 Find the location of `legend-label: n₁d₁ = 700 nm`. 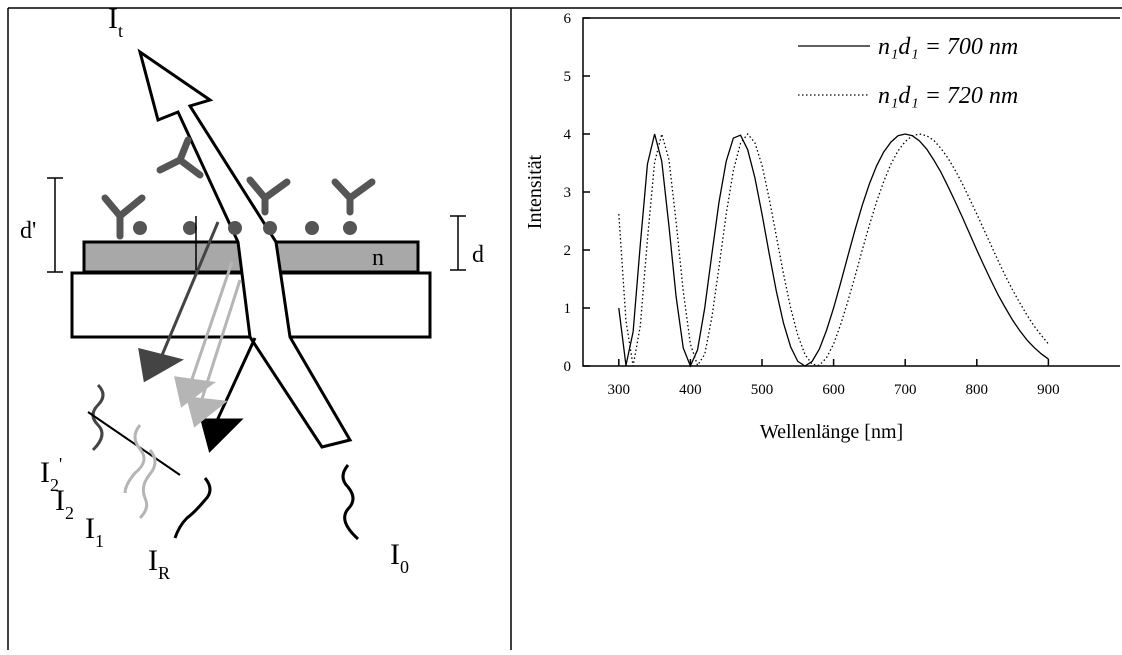

legend-label: n₁d₁ = 700 nm is located at coordinates (948, 47).